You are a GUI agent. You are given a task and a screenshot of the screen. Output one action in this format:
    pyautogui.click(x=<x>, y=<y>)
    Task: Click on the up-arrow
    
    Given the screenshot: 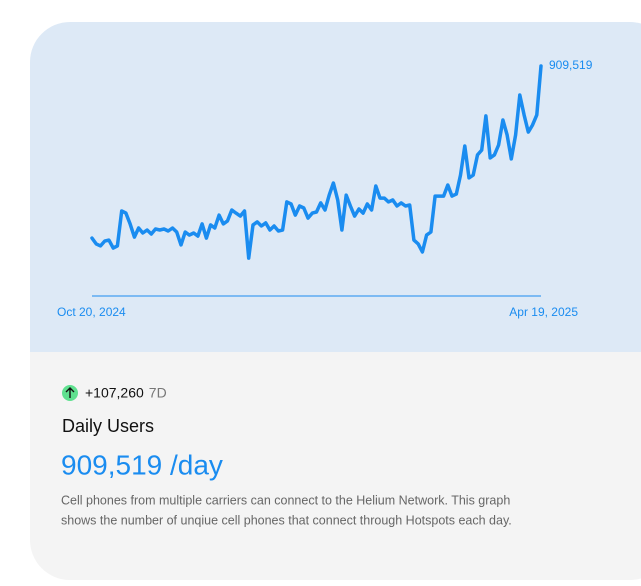 What is the action you would take?
    pyautogui.click(x=70, y=392)
    